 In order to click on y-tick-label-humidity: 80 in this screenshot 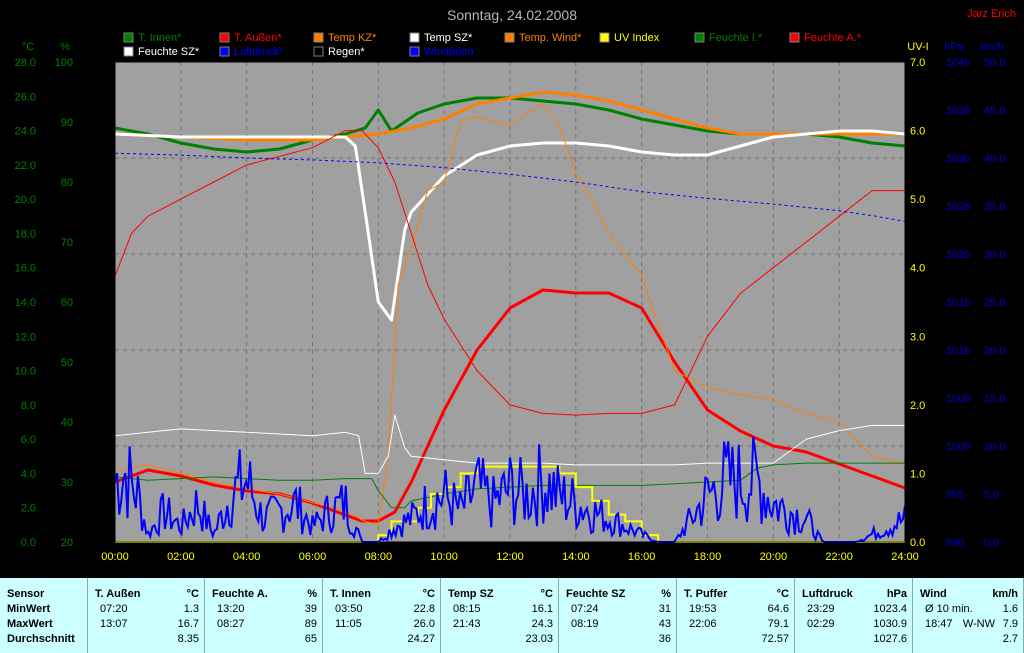, I will do `click(67, 183)`.